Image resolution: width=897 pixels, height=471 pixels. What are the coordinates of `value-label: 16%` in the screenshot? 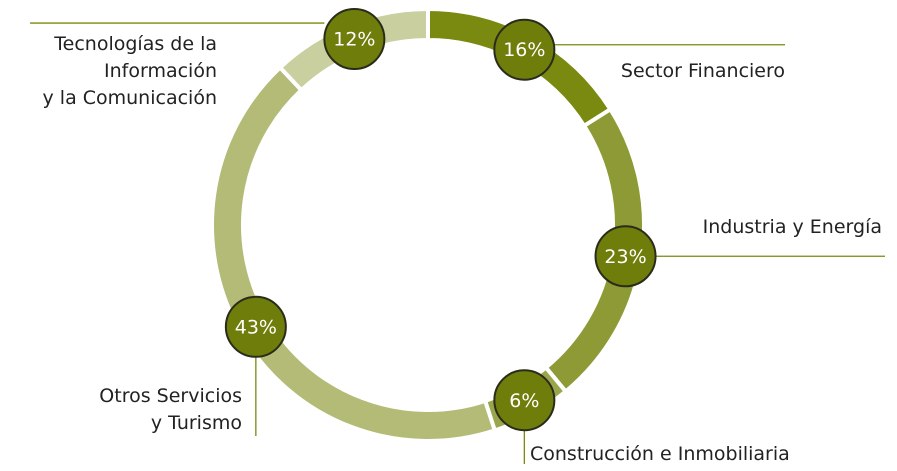 It's located at (524, 50).